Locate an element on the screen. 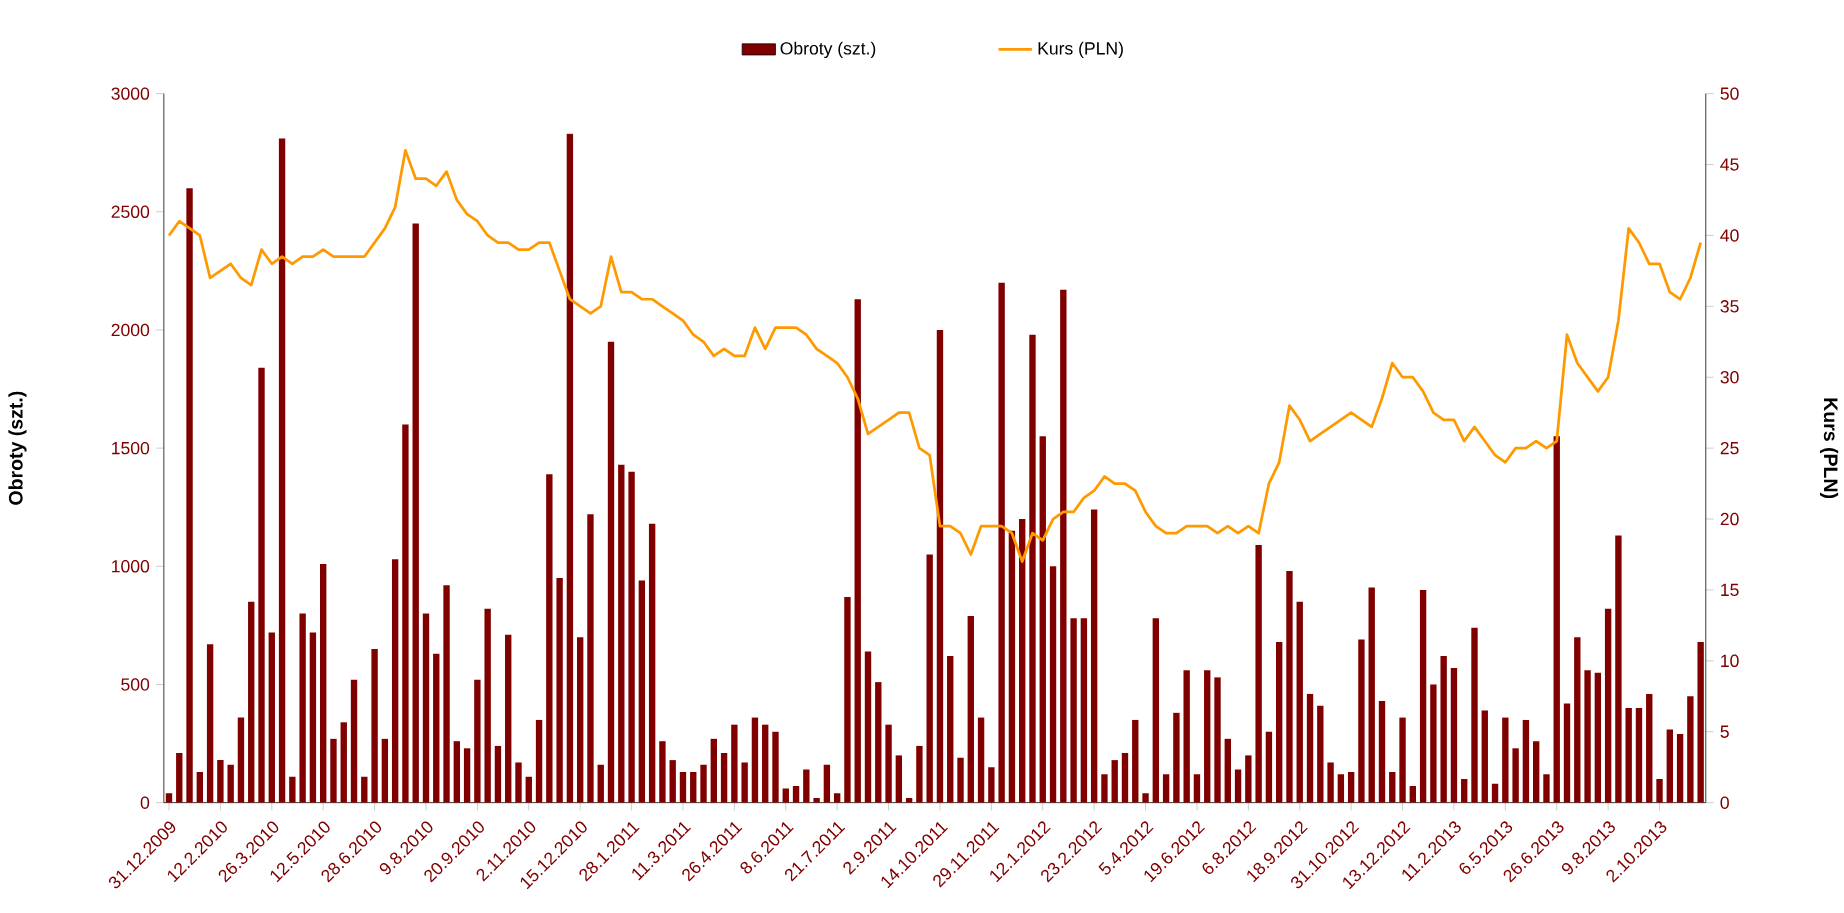  y-axis-title: Obroty (szt.) is located at coordinates (17, 448).